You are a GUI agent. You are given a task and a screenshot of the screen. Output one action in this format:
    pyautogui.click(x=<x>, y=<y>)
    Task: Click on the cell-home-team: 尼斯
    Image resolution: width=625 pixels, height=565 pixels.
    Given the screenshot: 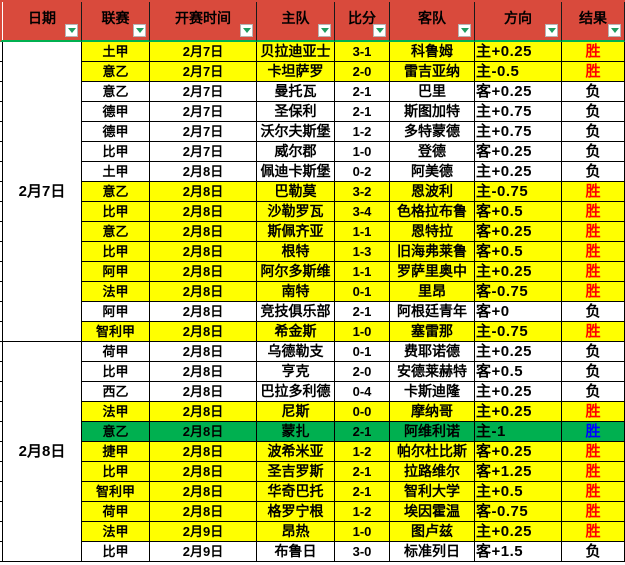 What is the action you would take?
    pyautogui.click(x=296, y=412)
    